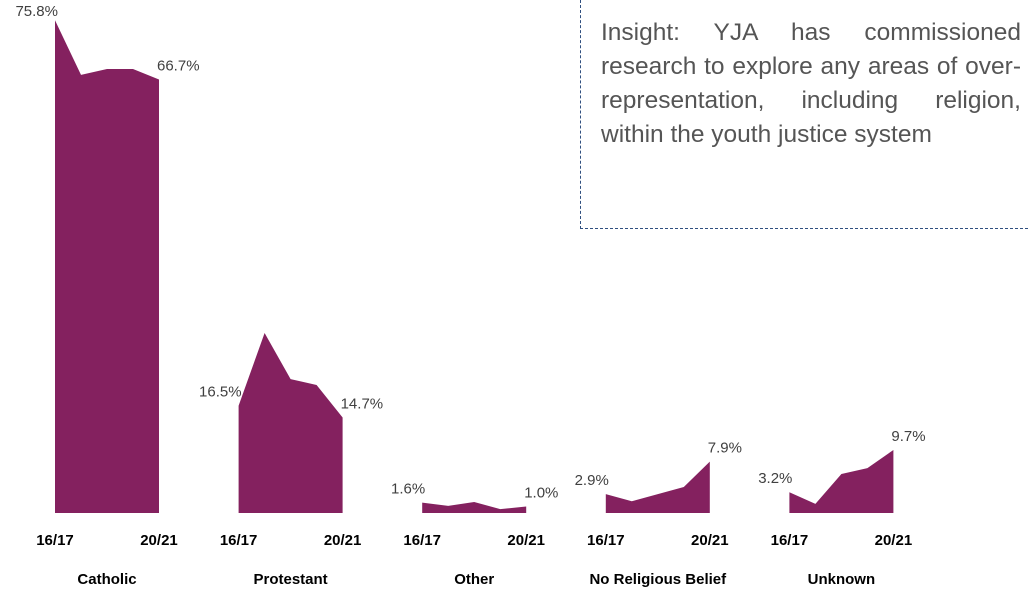  I want to click on data-label: 9.7%, so click(908, 436).